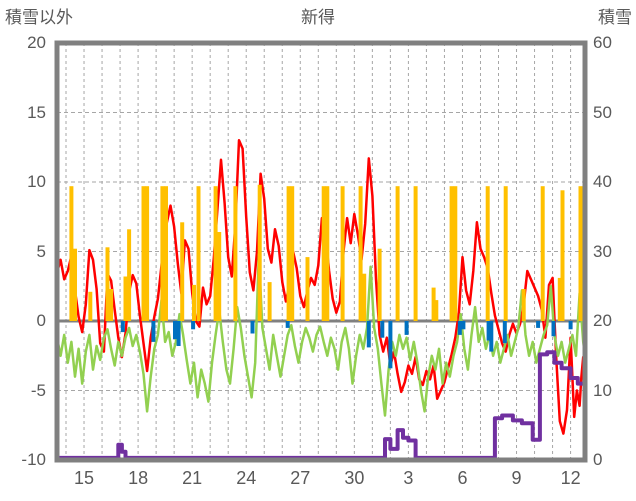  What do you see at coordinates (602, 251) in the screenshot?
I see `y-right-tick: 30` at bounding box center [602, 251].